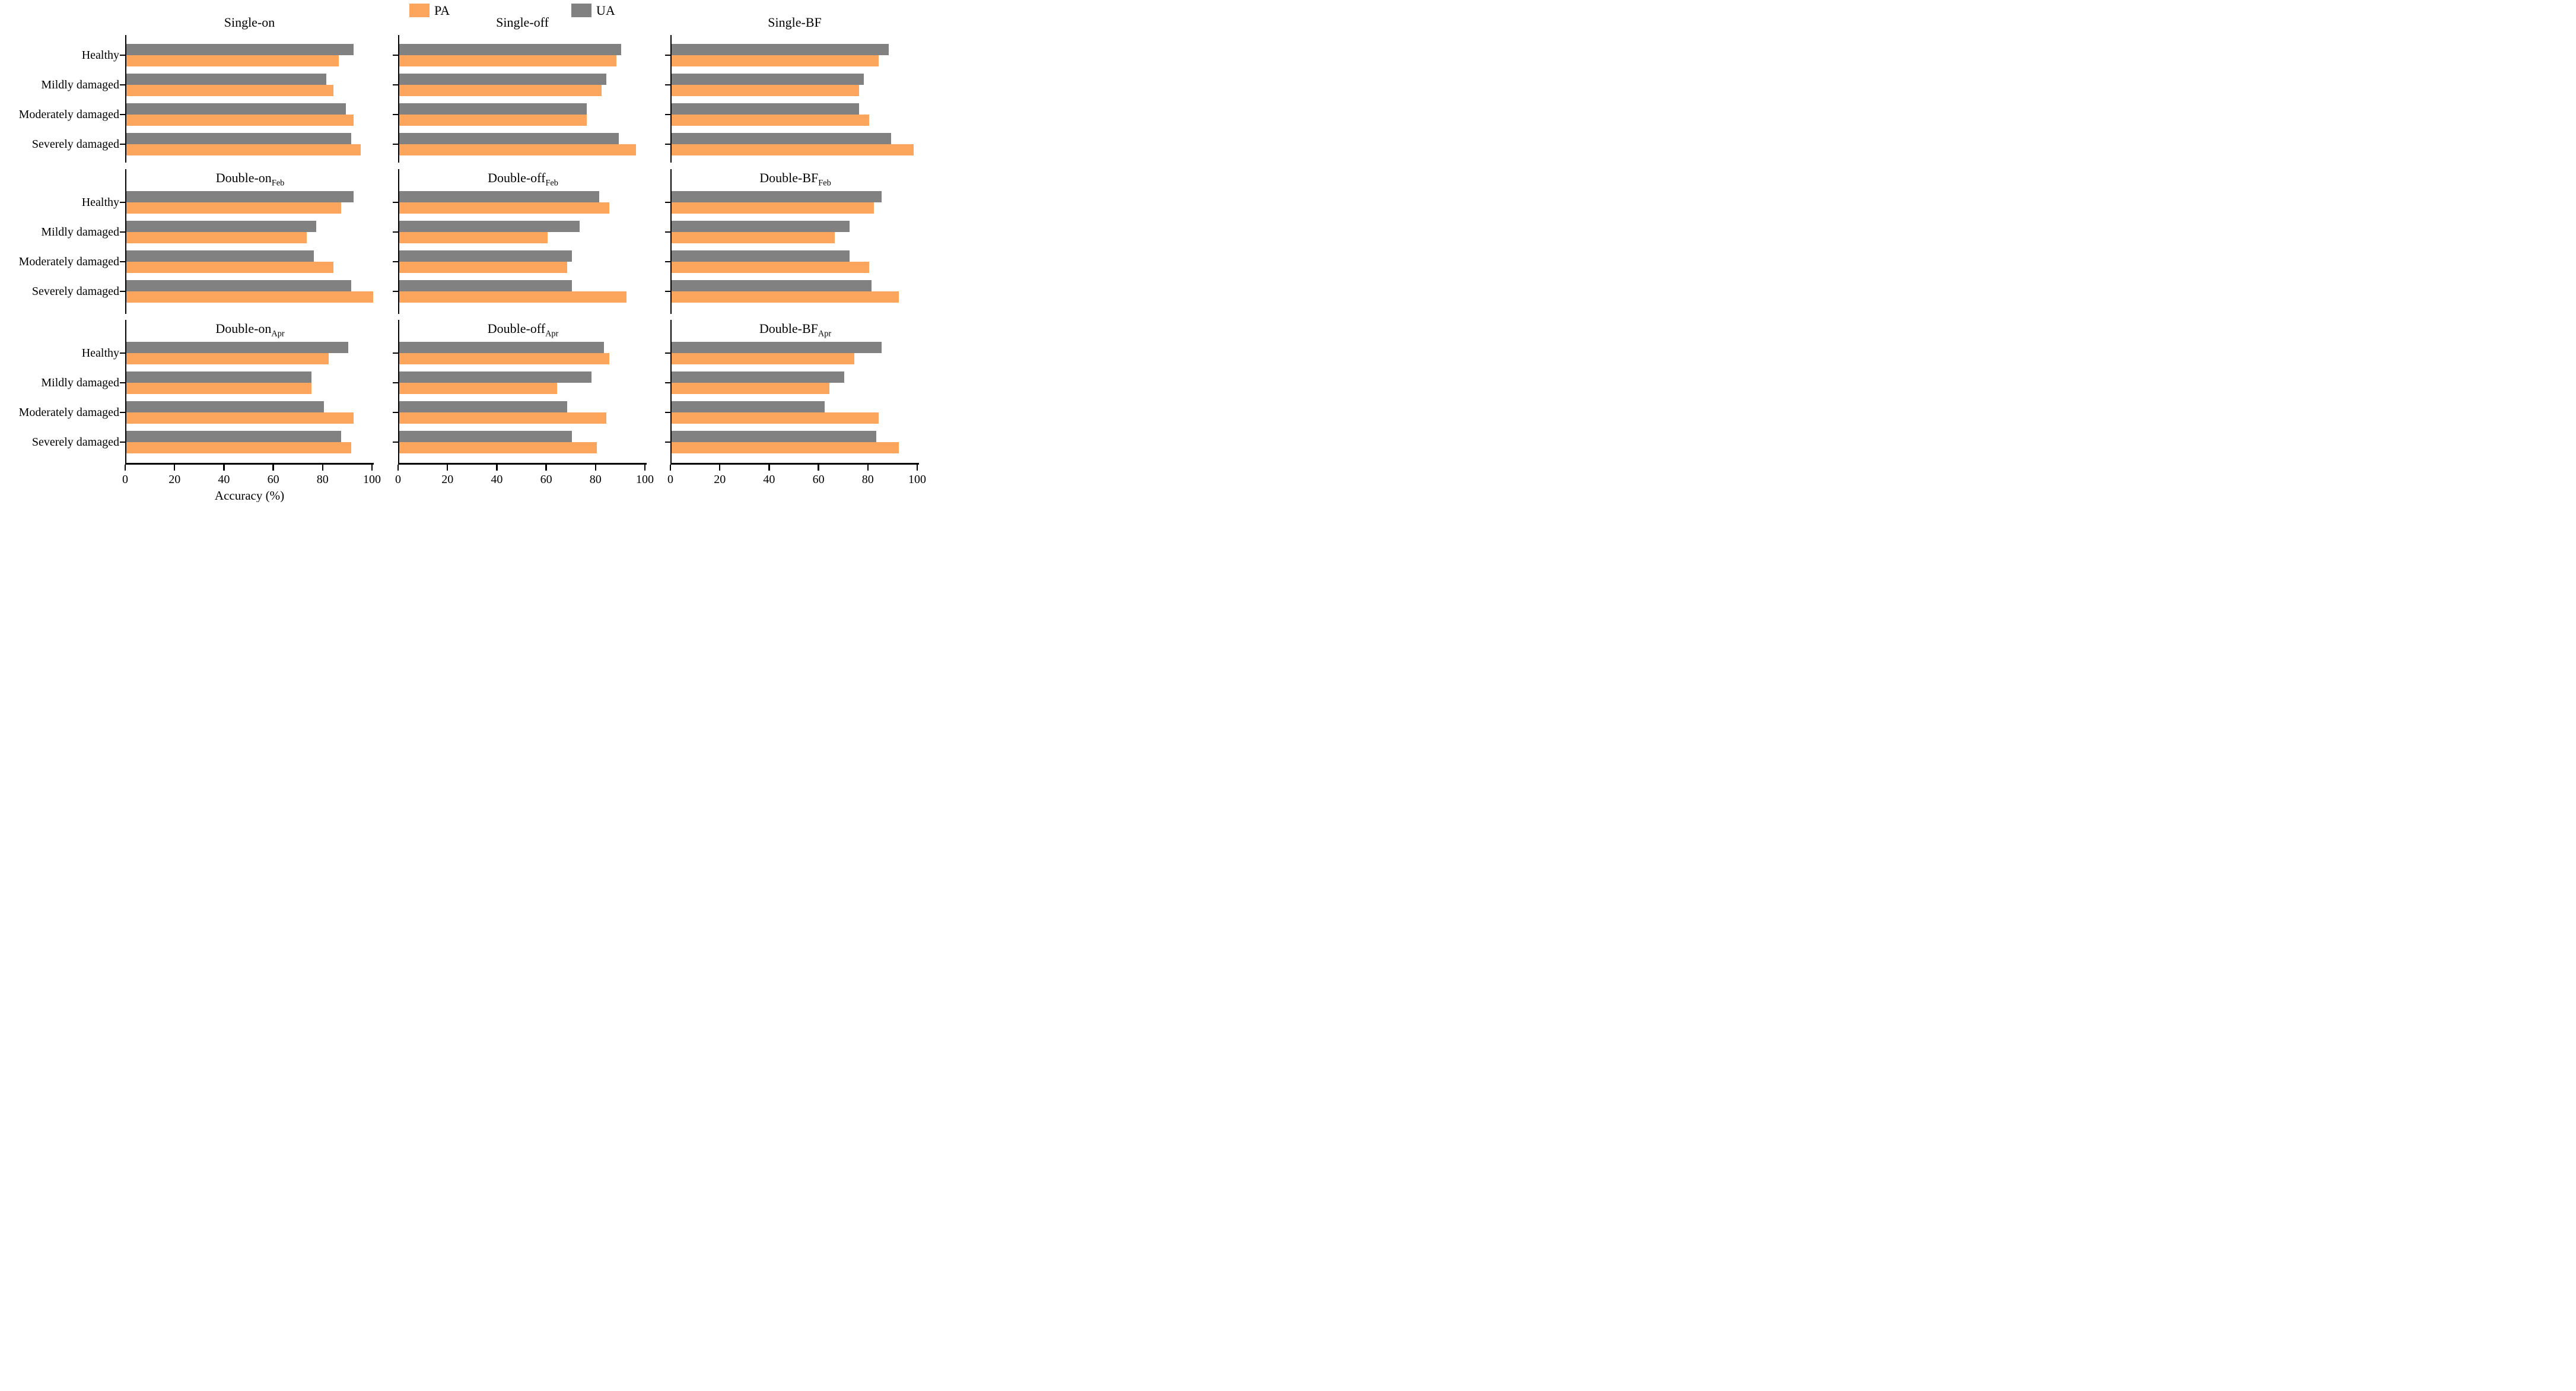 This screenshot has height=1391, width=2576. What do you see at coordinates (249, 22) in the screenshot?
I see `panel-title-text: Single-on` at bounding box center [249, 22].